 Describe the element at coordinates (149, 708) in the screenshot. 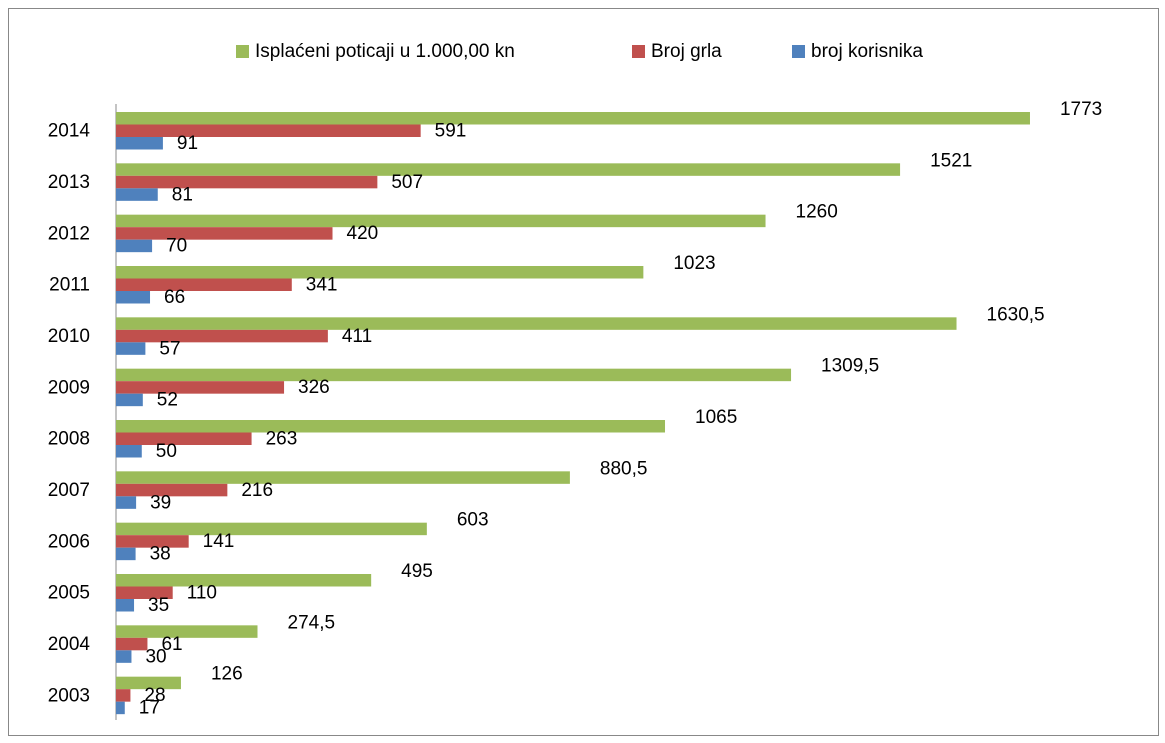

I see `data-label: 17` at that location.